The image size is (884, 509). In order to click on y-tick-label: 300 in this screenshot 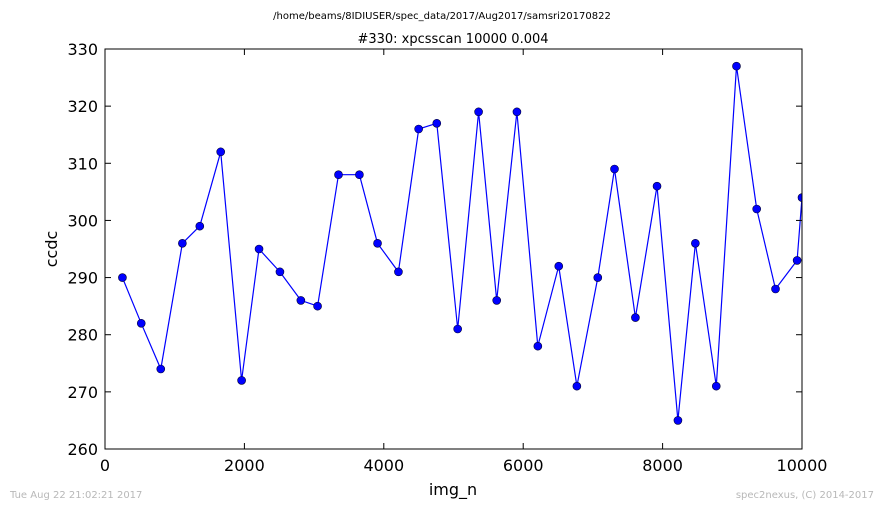, I will do `click(82, 220)`.